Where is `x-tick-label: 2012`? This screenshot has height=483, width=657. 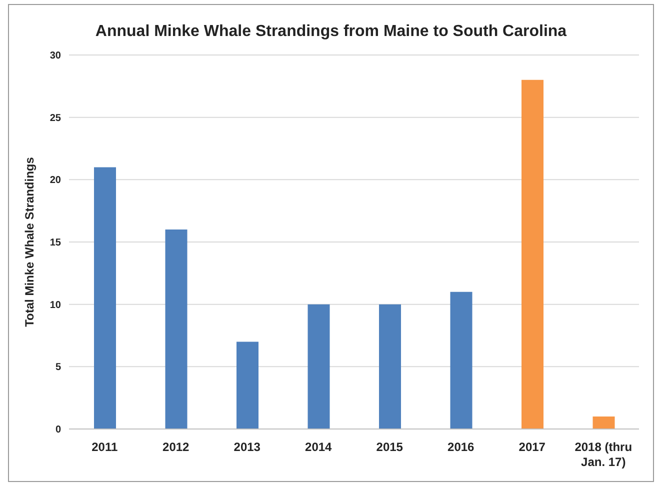 x-tick-label: 2012 is located at coordinates (176, 447).